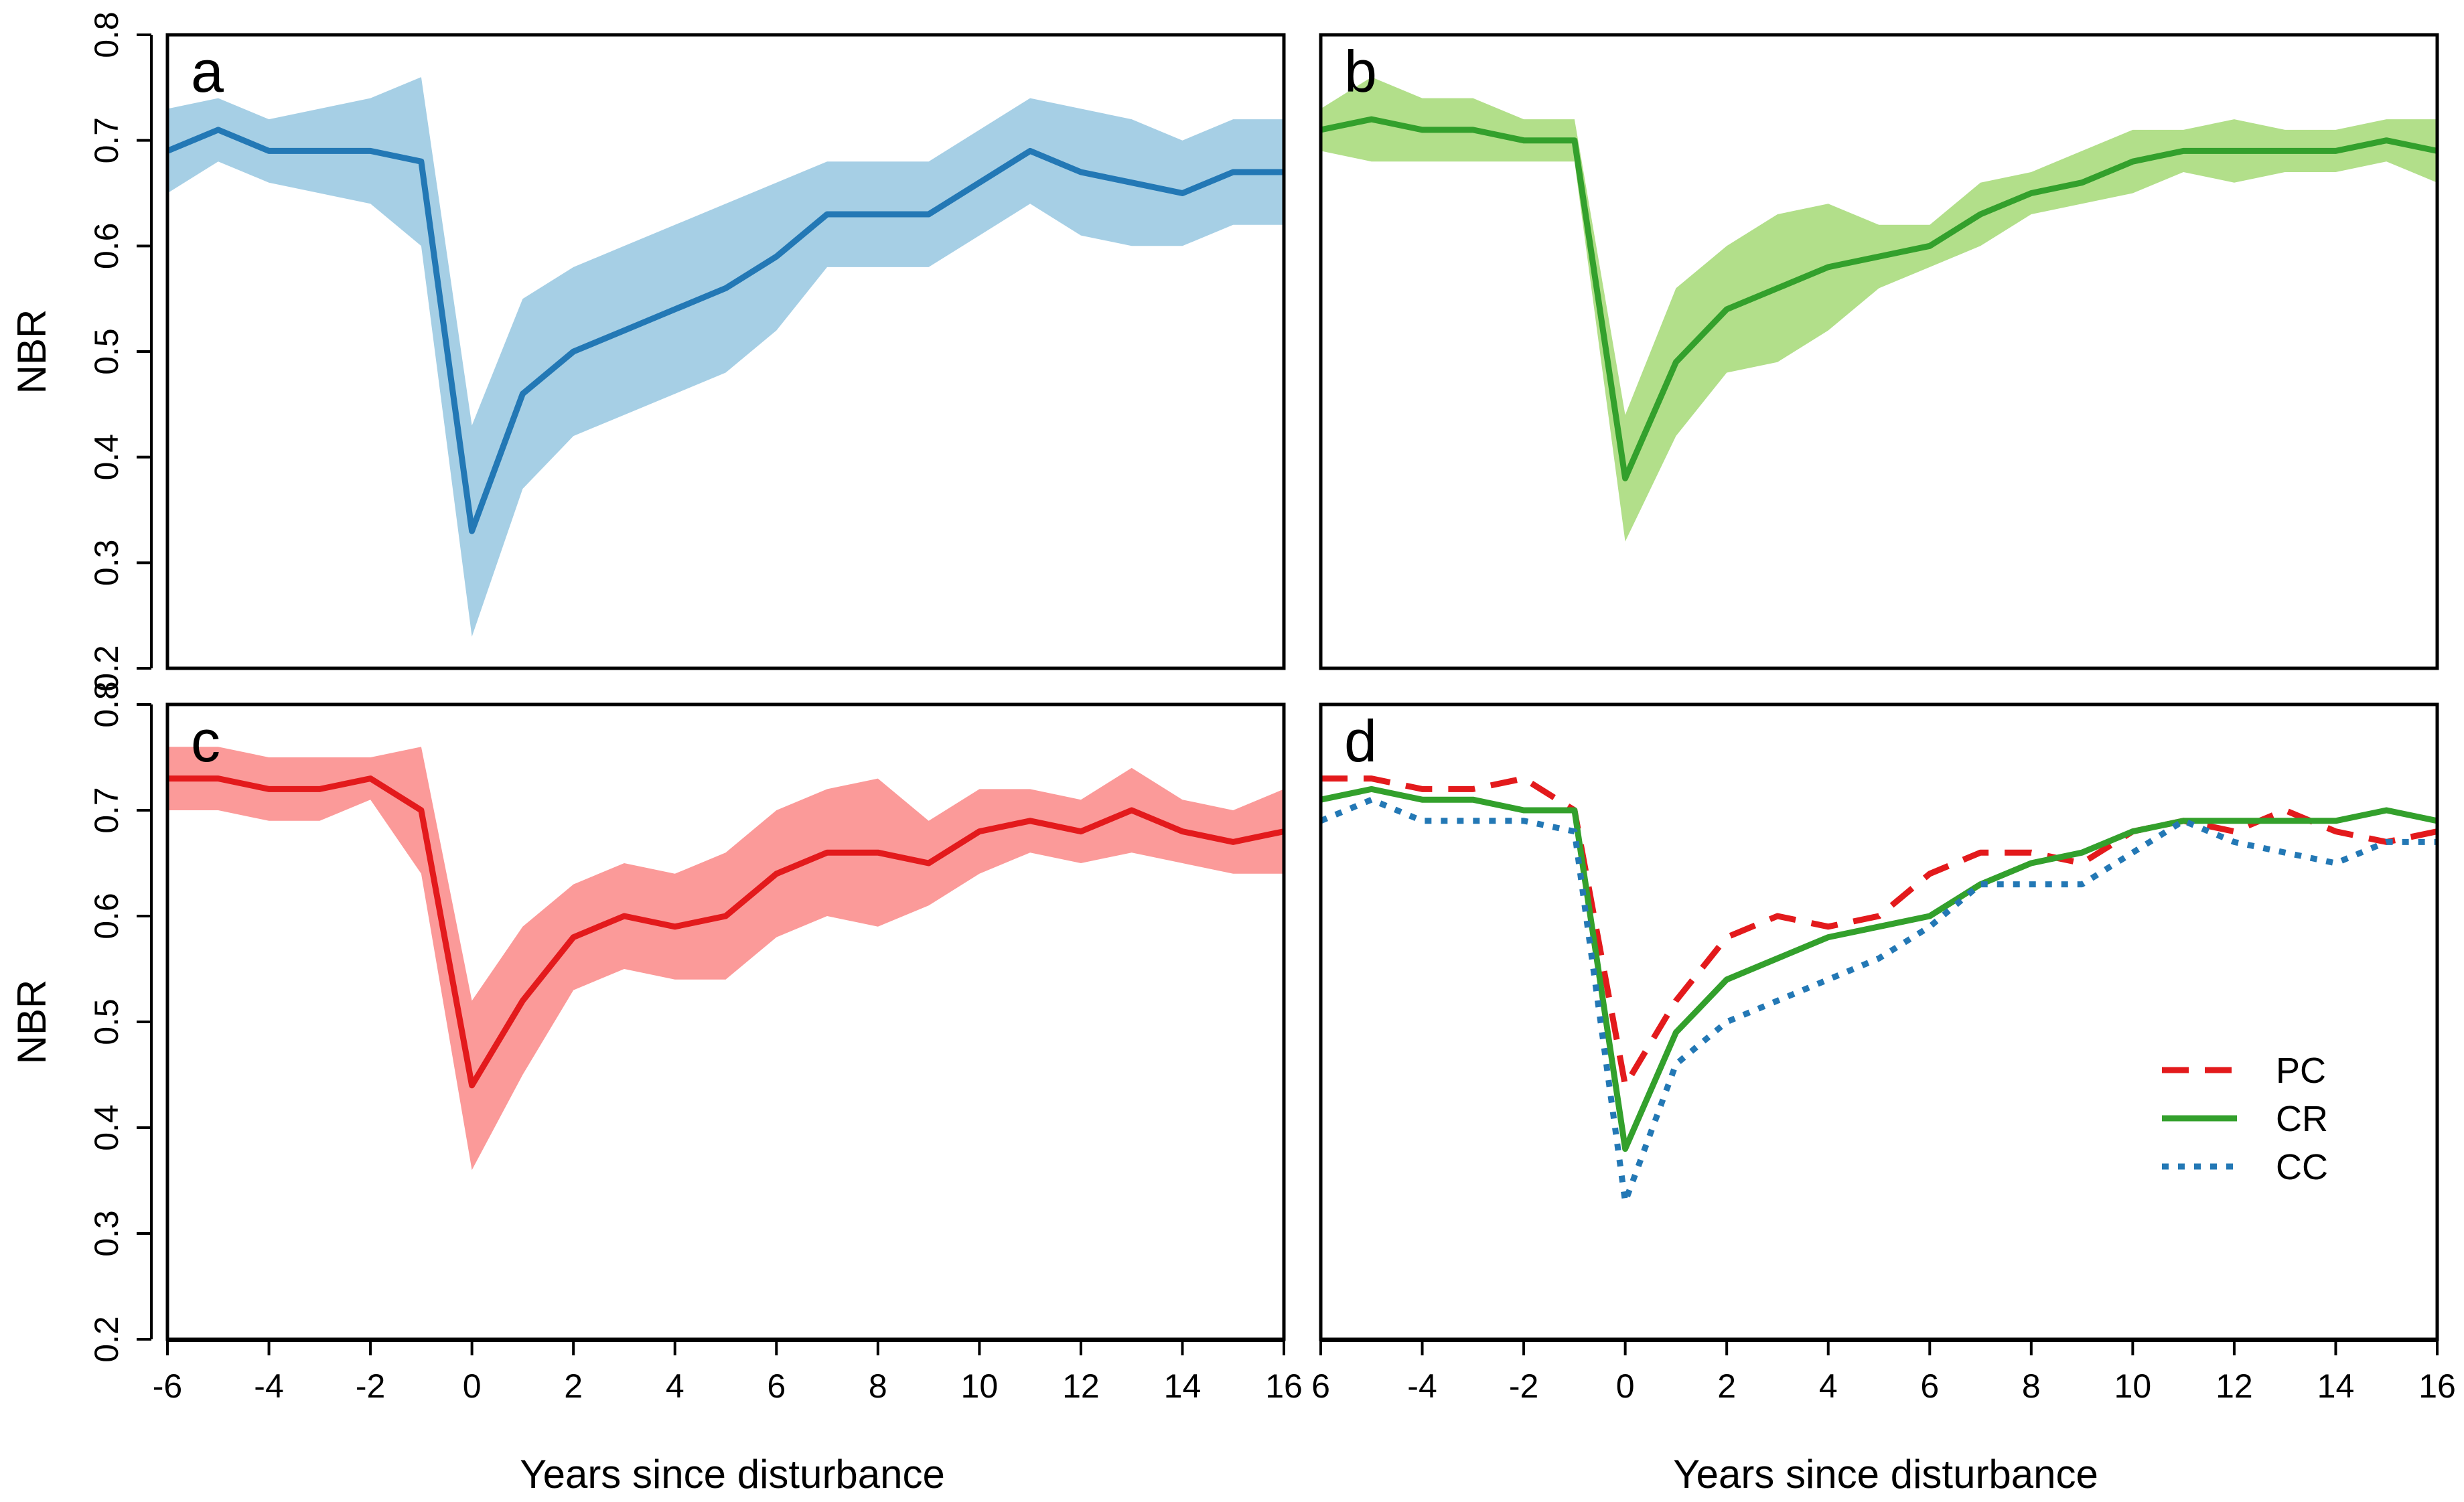 The width and height of the screenshot is (2464, 1502). Describe the element at coordinates (1885, 1474) in the screenshot. I see `panel-d-x-axis-label: Years since disturbance` at that location.